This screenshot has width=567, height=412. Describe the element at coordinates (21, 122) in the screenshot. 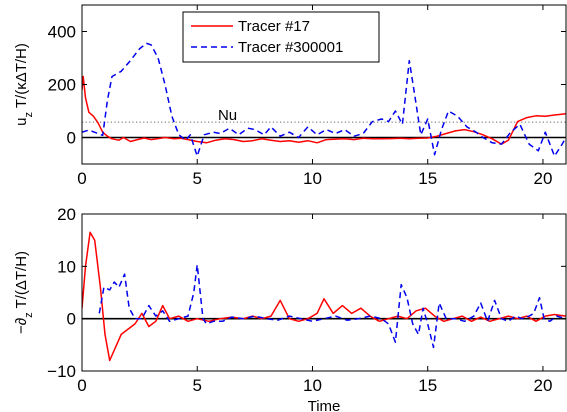

I see `y-axis-label-main: u` at that location.